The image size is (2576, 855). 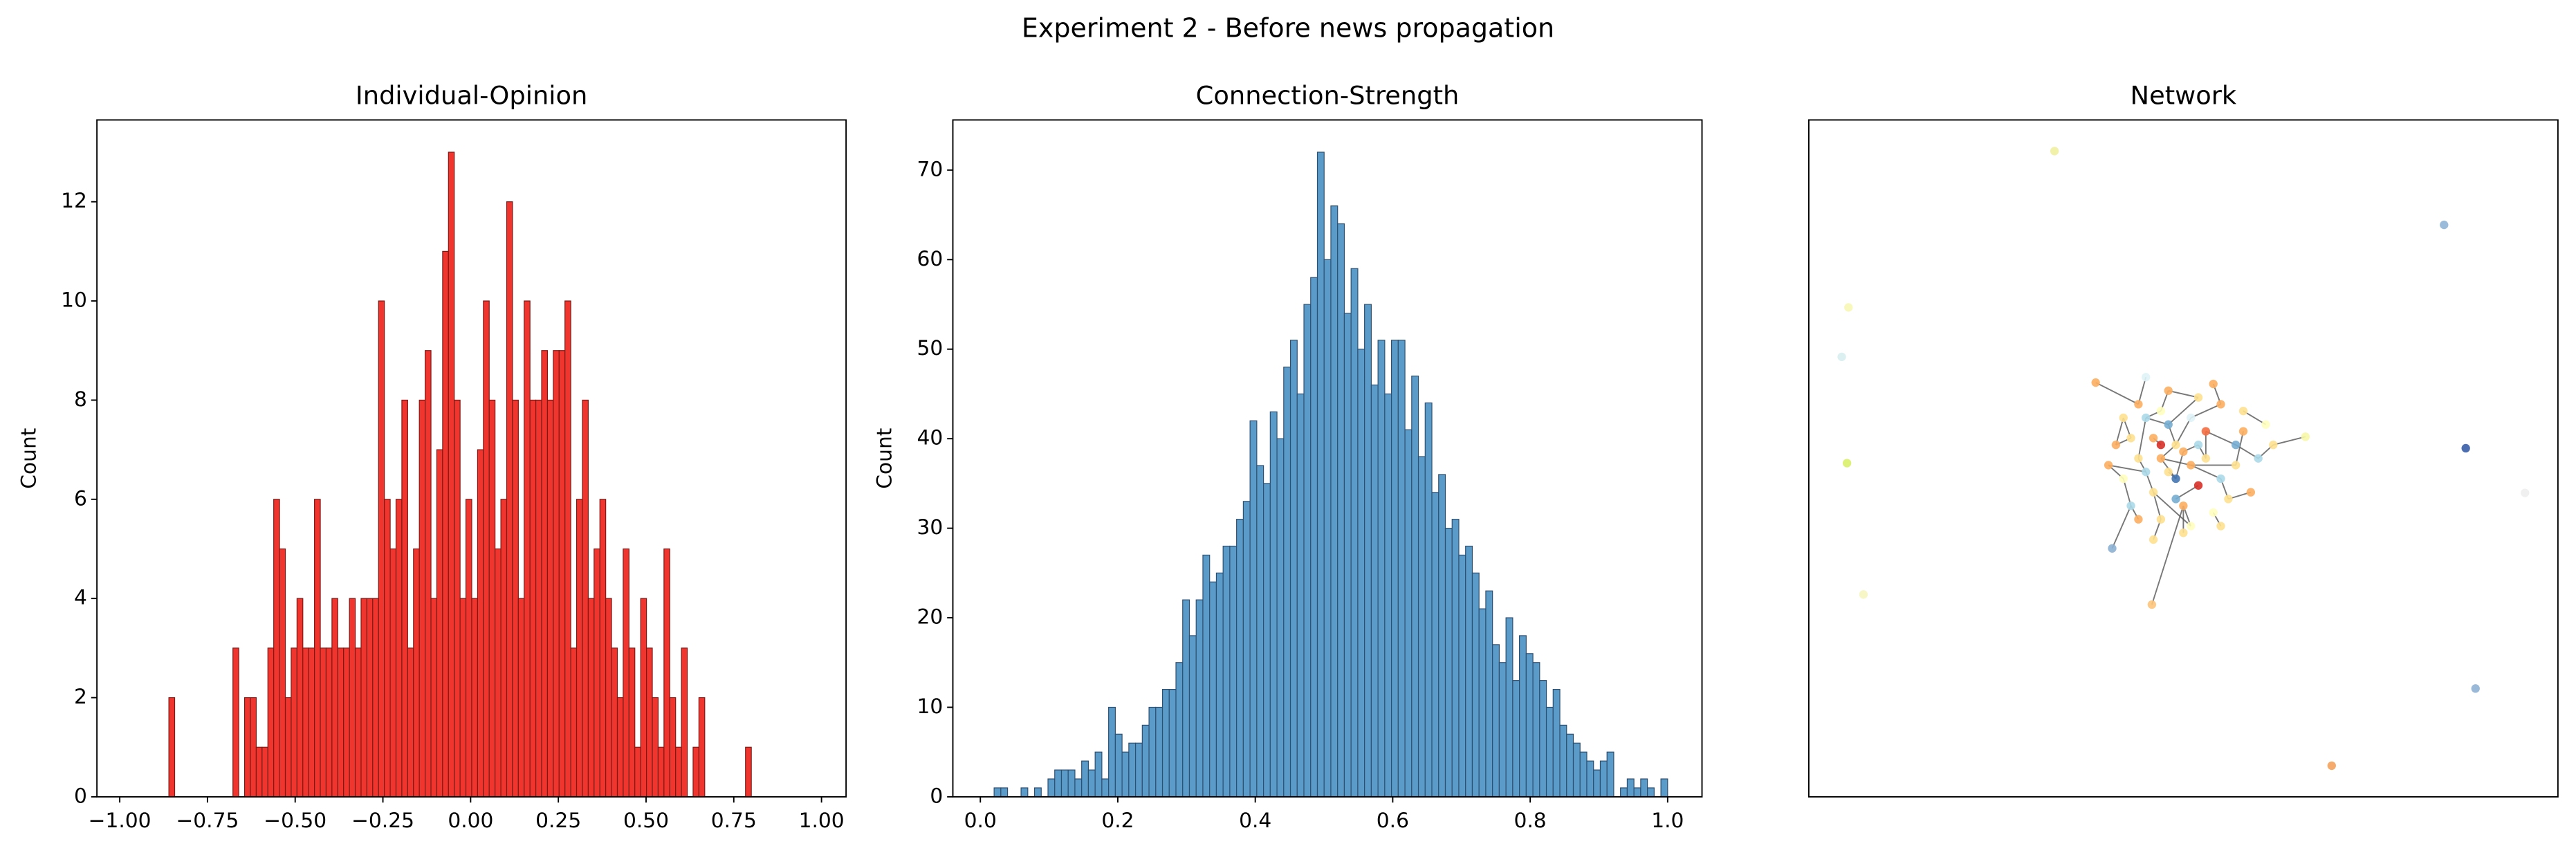 What do you see at coordinates (1667, 820) in the screenshot?
I see `x-tick-label: 1.0` at bounding box center [1667, 820].